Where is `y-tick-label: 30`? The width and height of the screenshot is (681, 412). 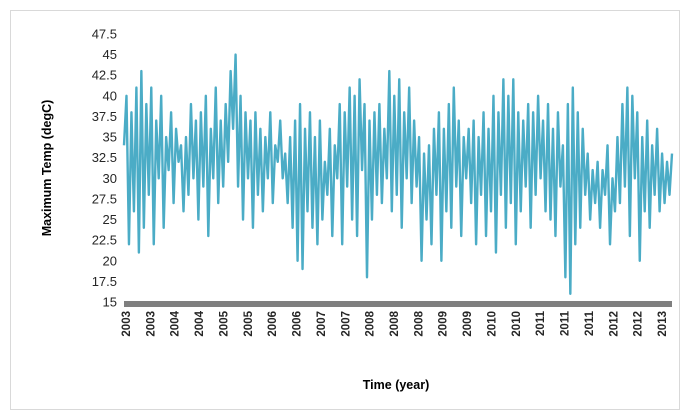 y-tick-label: 30 is located at coordinates (110, 178).